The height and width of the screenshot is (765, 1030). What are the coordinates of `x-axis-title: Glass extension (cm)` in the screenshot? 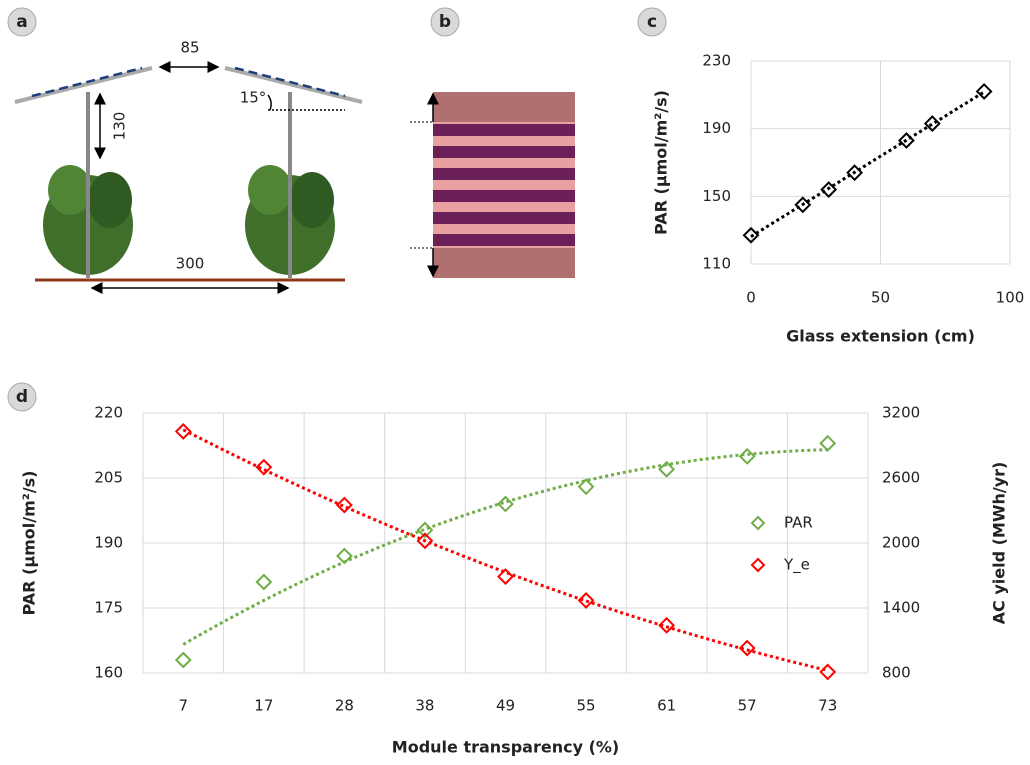 It's located at (880, 336).